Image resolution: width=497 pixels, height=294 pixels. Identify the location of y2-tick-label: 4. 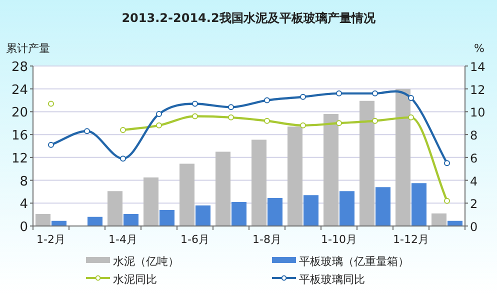
(474, 181).